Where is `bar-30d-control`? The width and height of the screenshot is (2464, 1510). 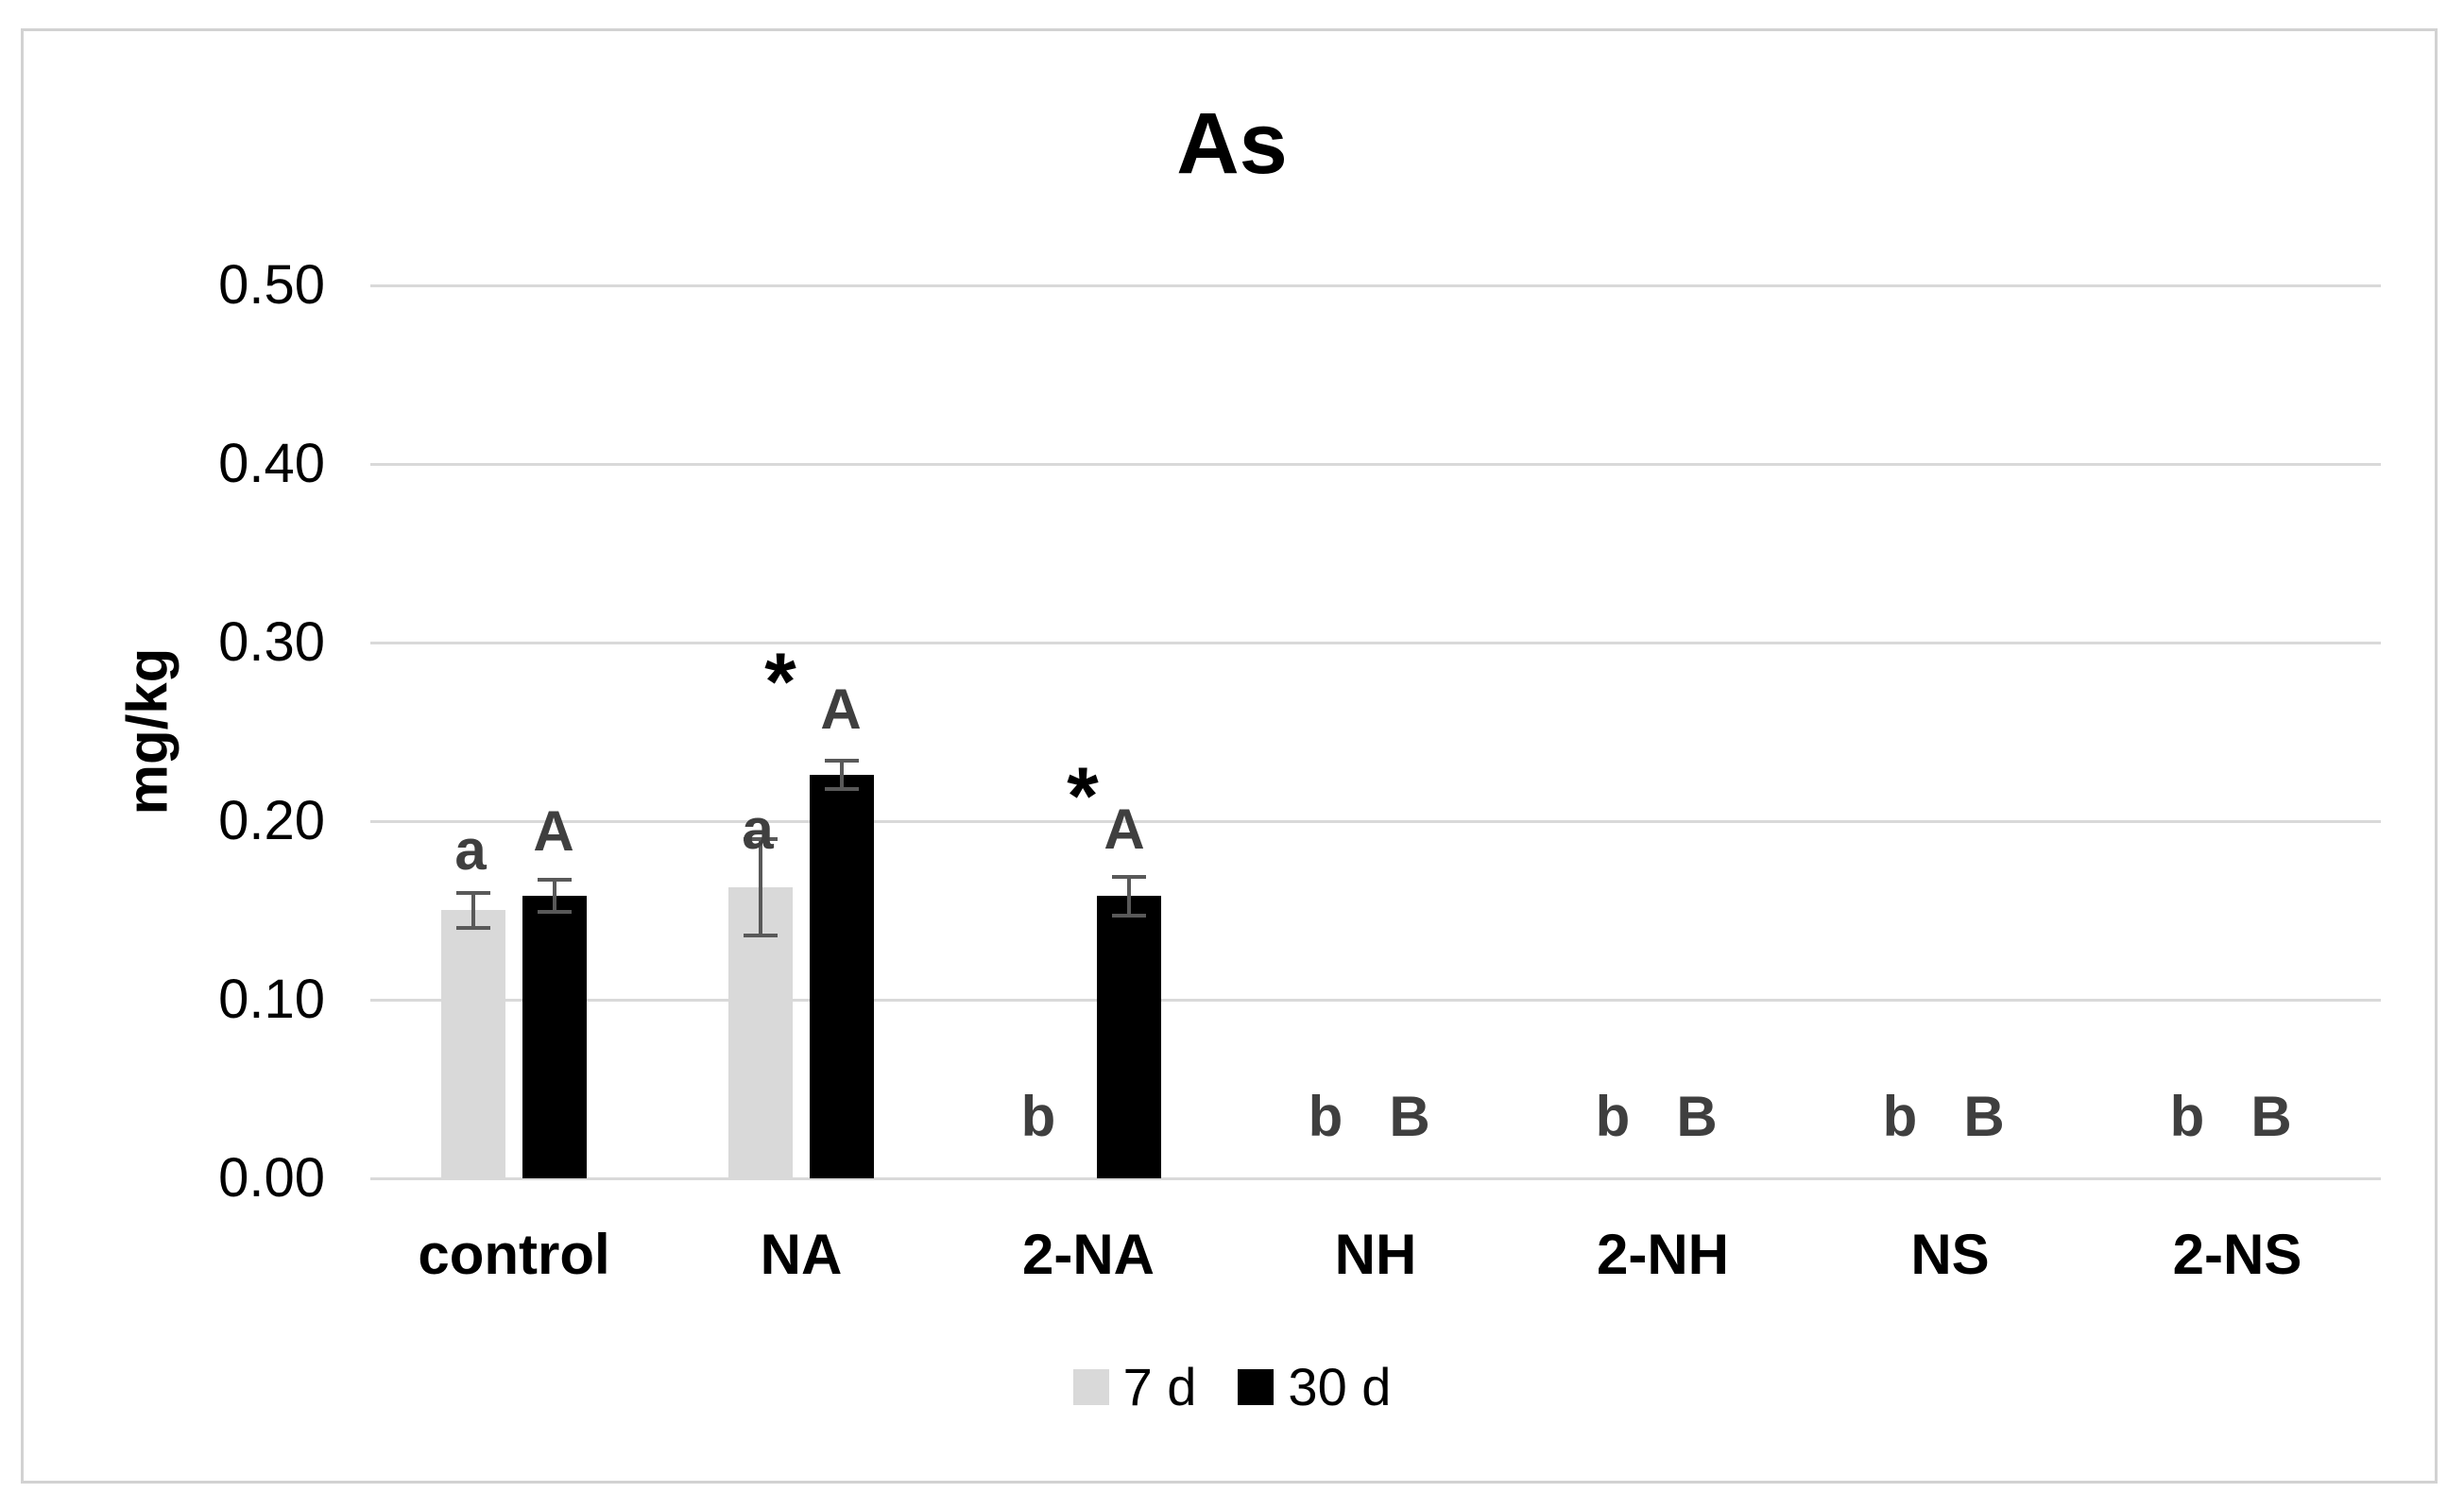
bar-30d-control is located at coordinates (554, 1037).